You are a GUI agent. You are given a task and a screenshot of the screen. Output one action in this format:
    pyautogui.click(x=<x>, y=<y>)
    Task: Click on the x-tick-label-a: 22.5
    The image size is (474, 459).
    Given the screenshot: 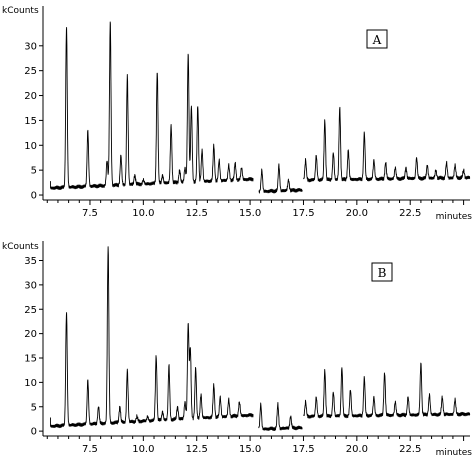 What is the action you would take?
    pyautogui.click(x=410, y=213)
    